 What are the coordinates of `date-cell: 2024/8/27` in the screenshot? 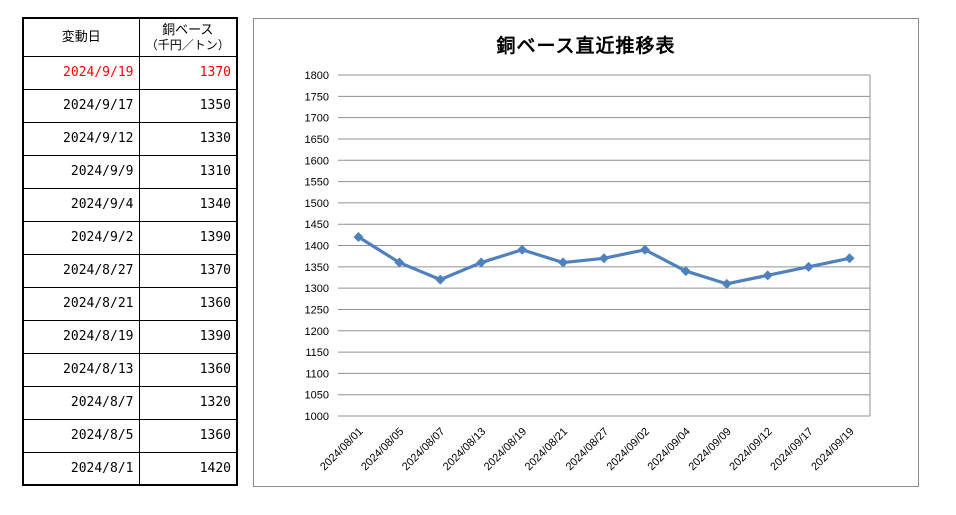 It's located at (81, 270).